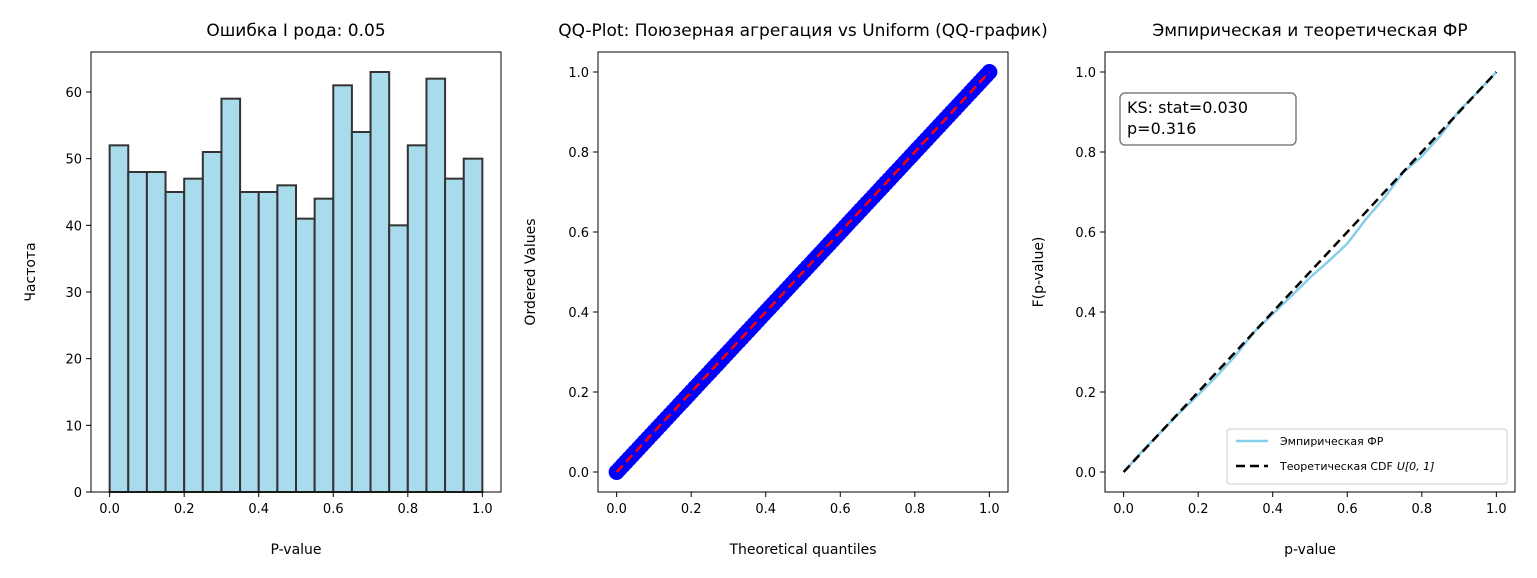 The image size is (1537, 578). What do you see at coordinates (1347, 509) in the screenshot?
I see `ecdf-x-tick-label: 0.6` at bounding box center [1347, 509].